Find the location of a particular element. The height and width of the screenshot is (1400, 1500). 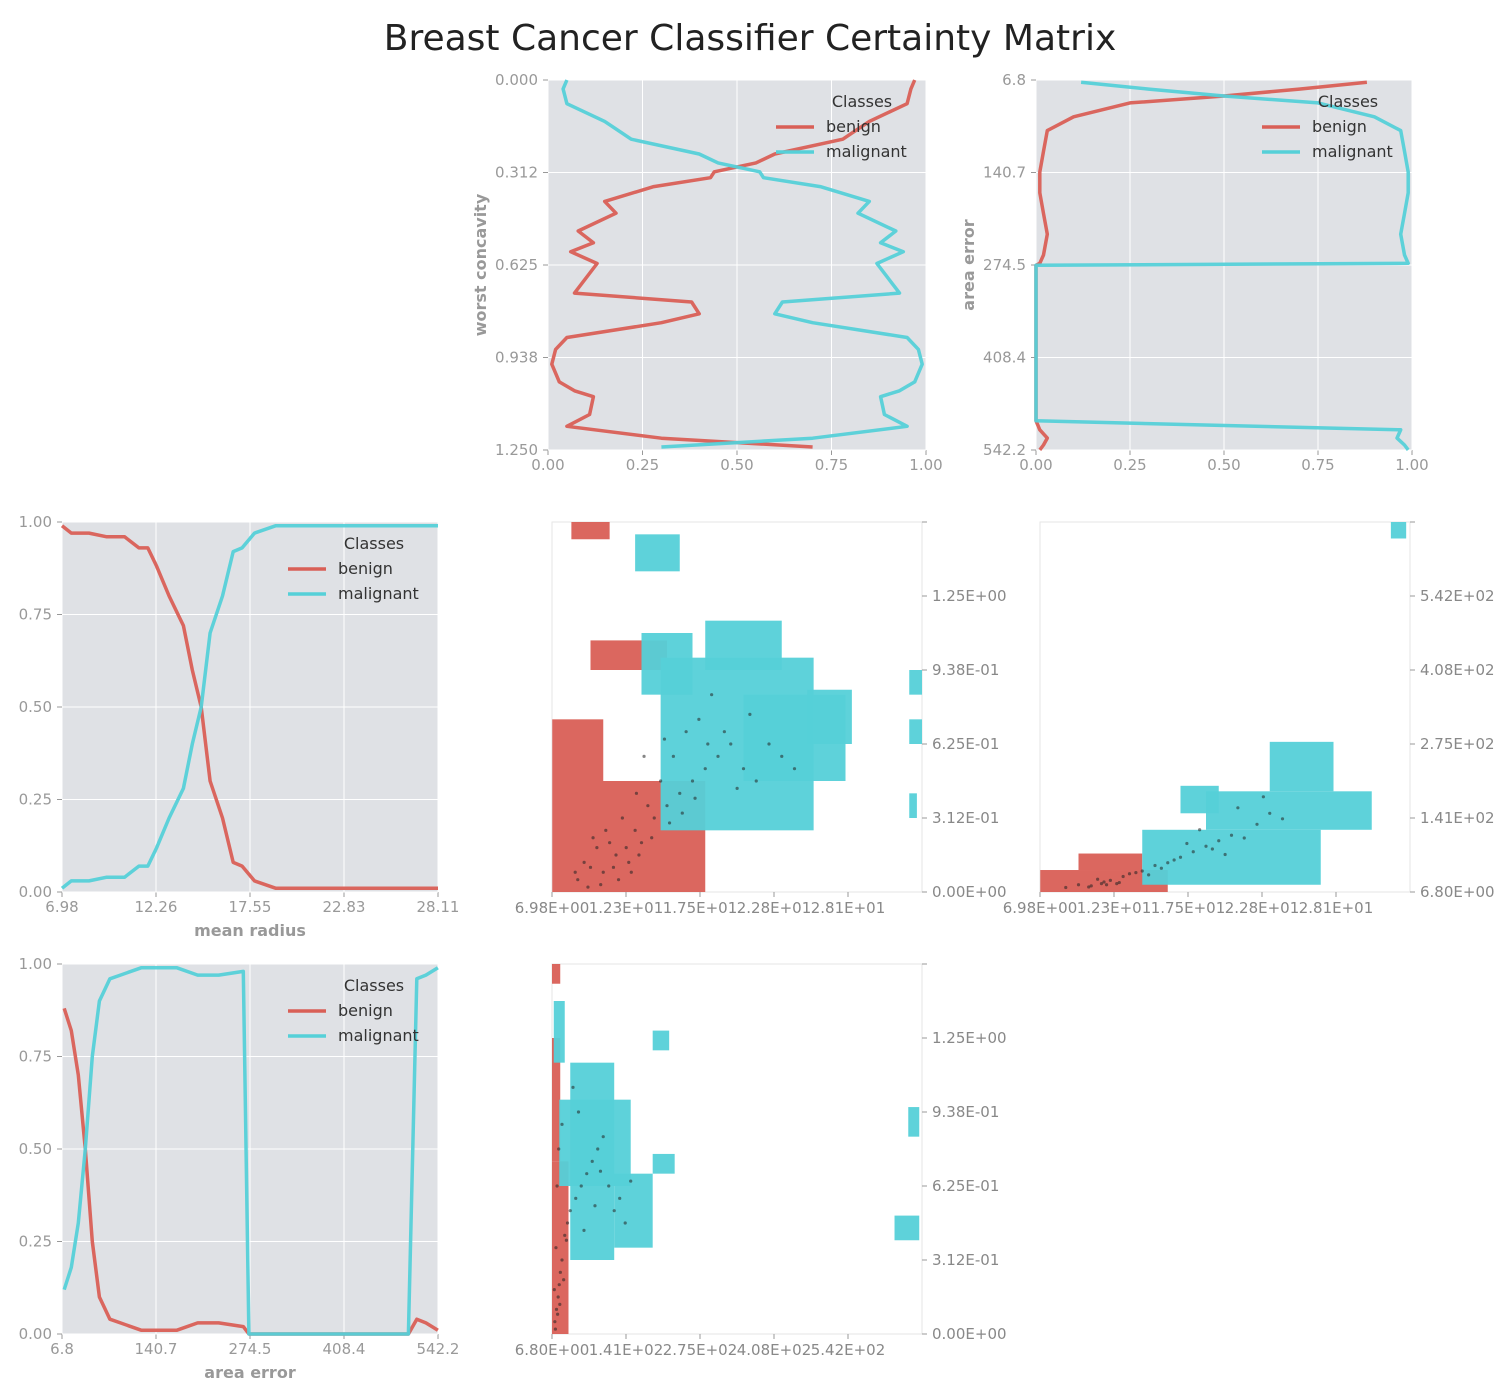

y-tick-label: 9.38E-01 is located at coordinates (965, 1112).